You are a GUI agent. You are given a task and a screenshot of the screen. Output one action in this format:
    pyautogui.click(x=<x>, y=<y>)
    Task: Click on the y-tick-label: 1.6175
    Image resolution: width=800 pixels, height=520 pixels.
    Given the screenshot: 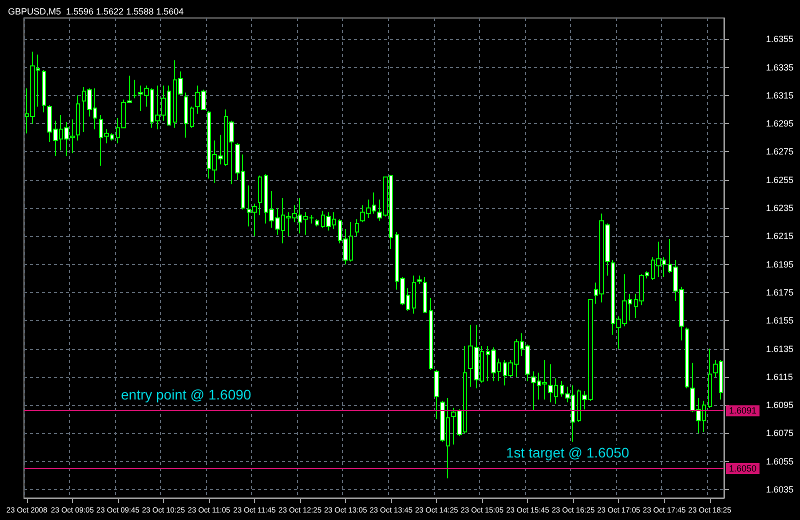 What is the action you would take?
    pyautogui.click(x=780, y=292)
    